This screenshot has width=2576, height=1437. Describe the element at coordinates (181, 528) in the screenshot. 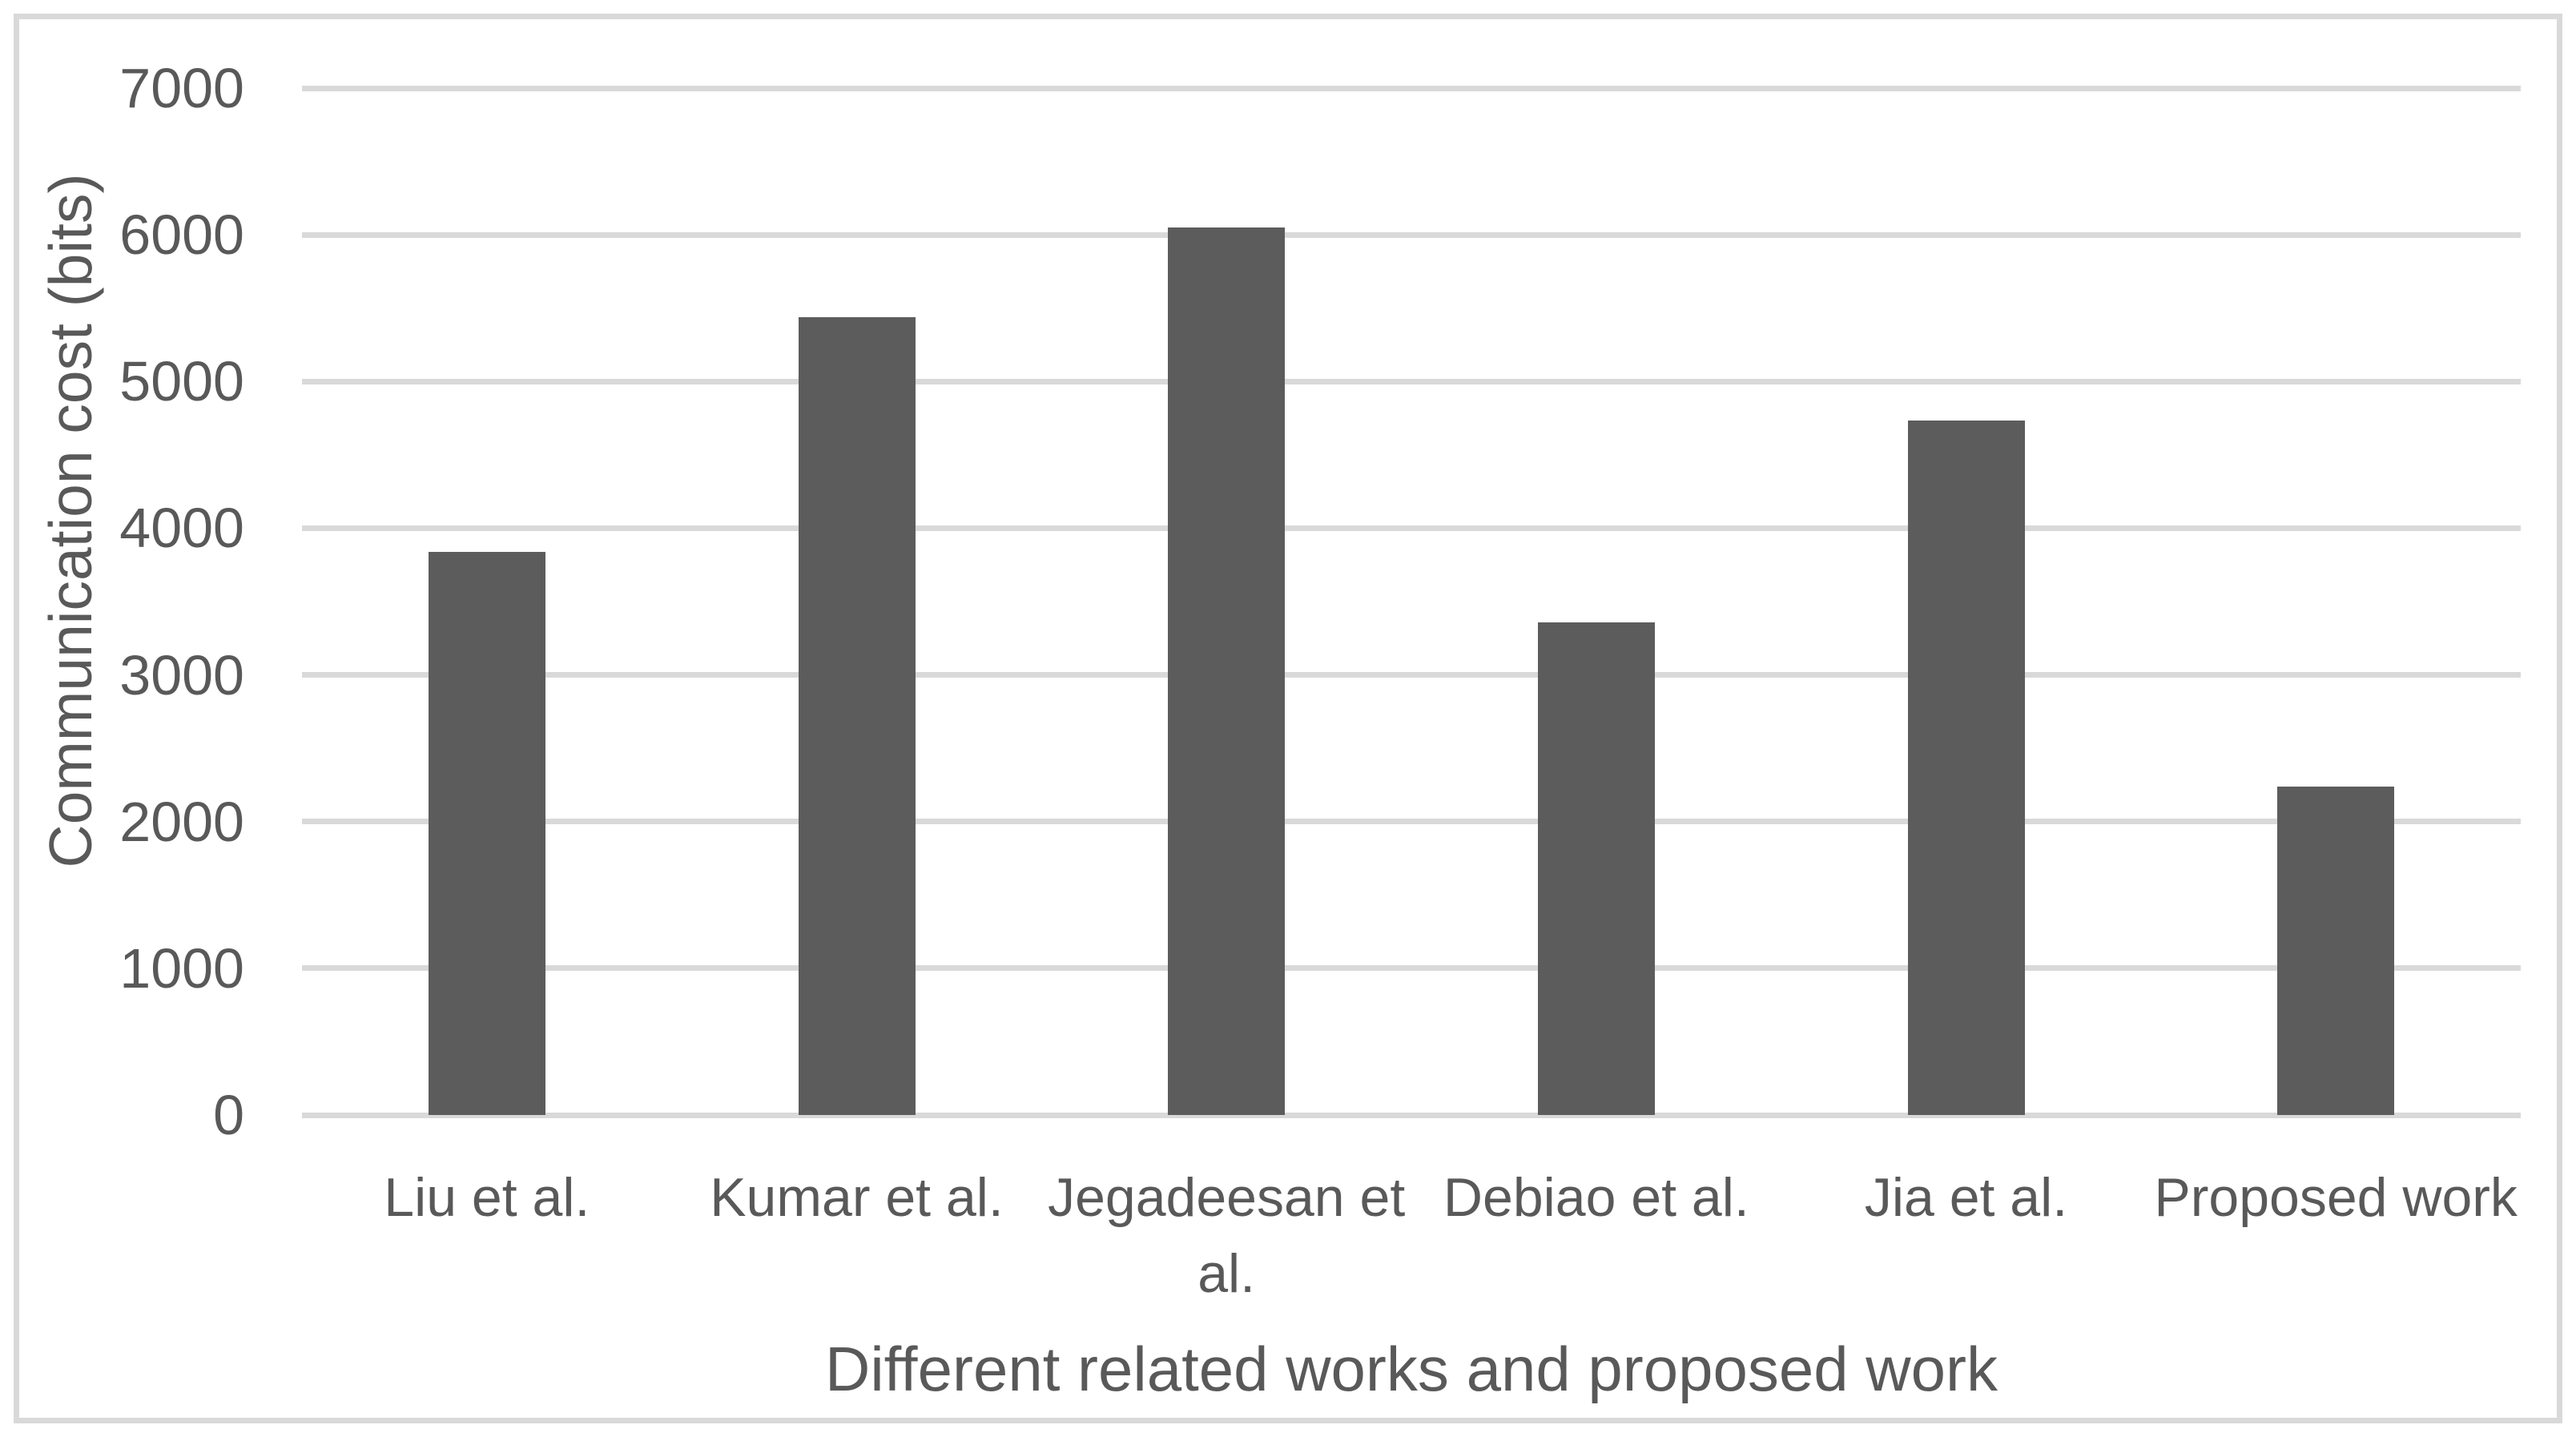

I see `y-tick-label-4000: 4000` at that location.